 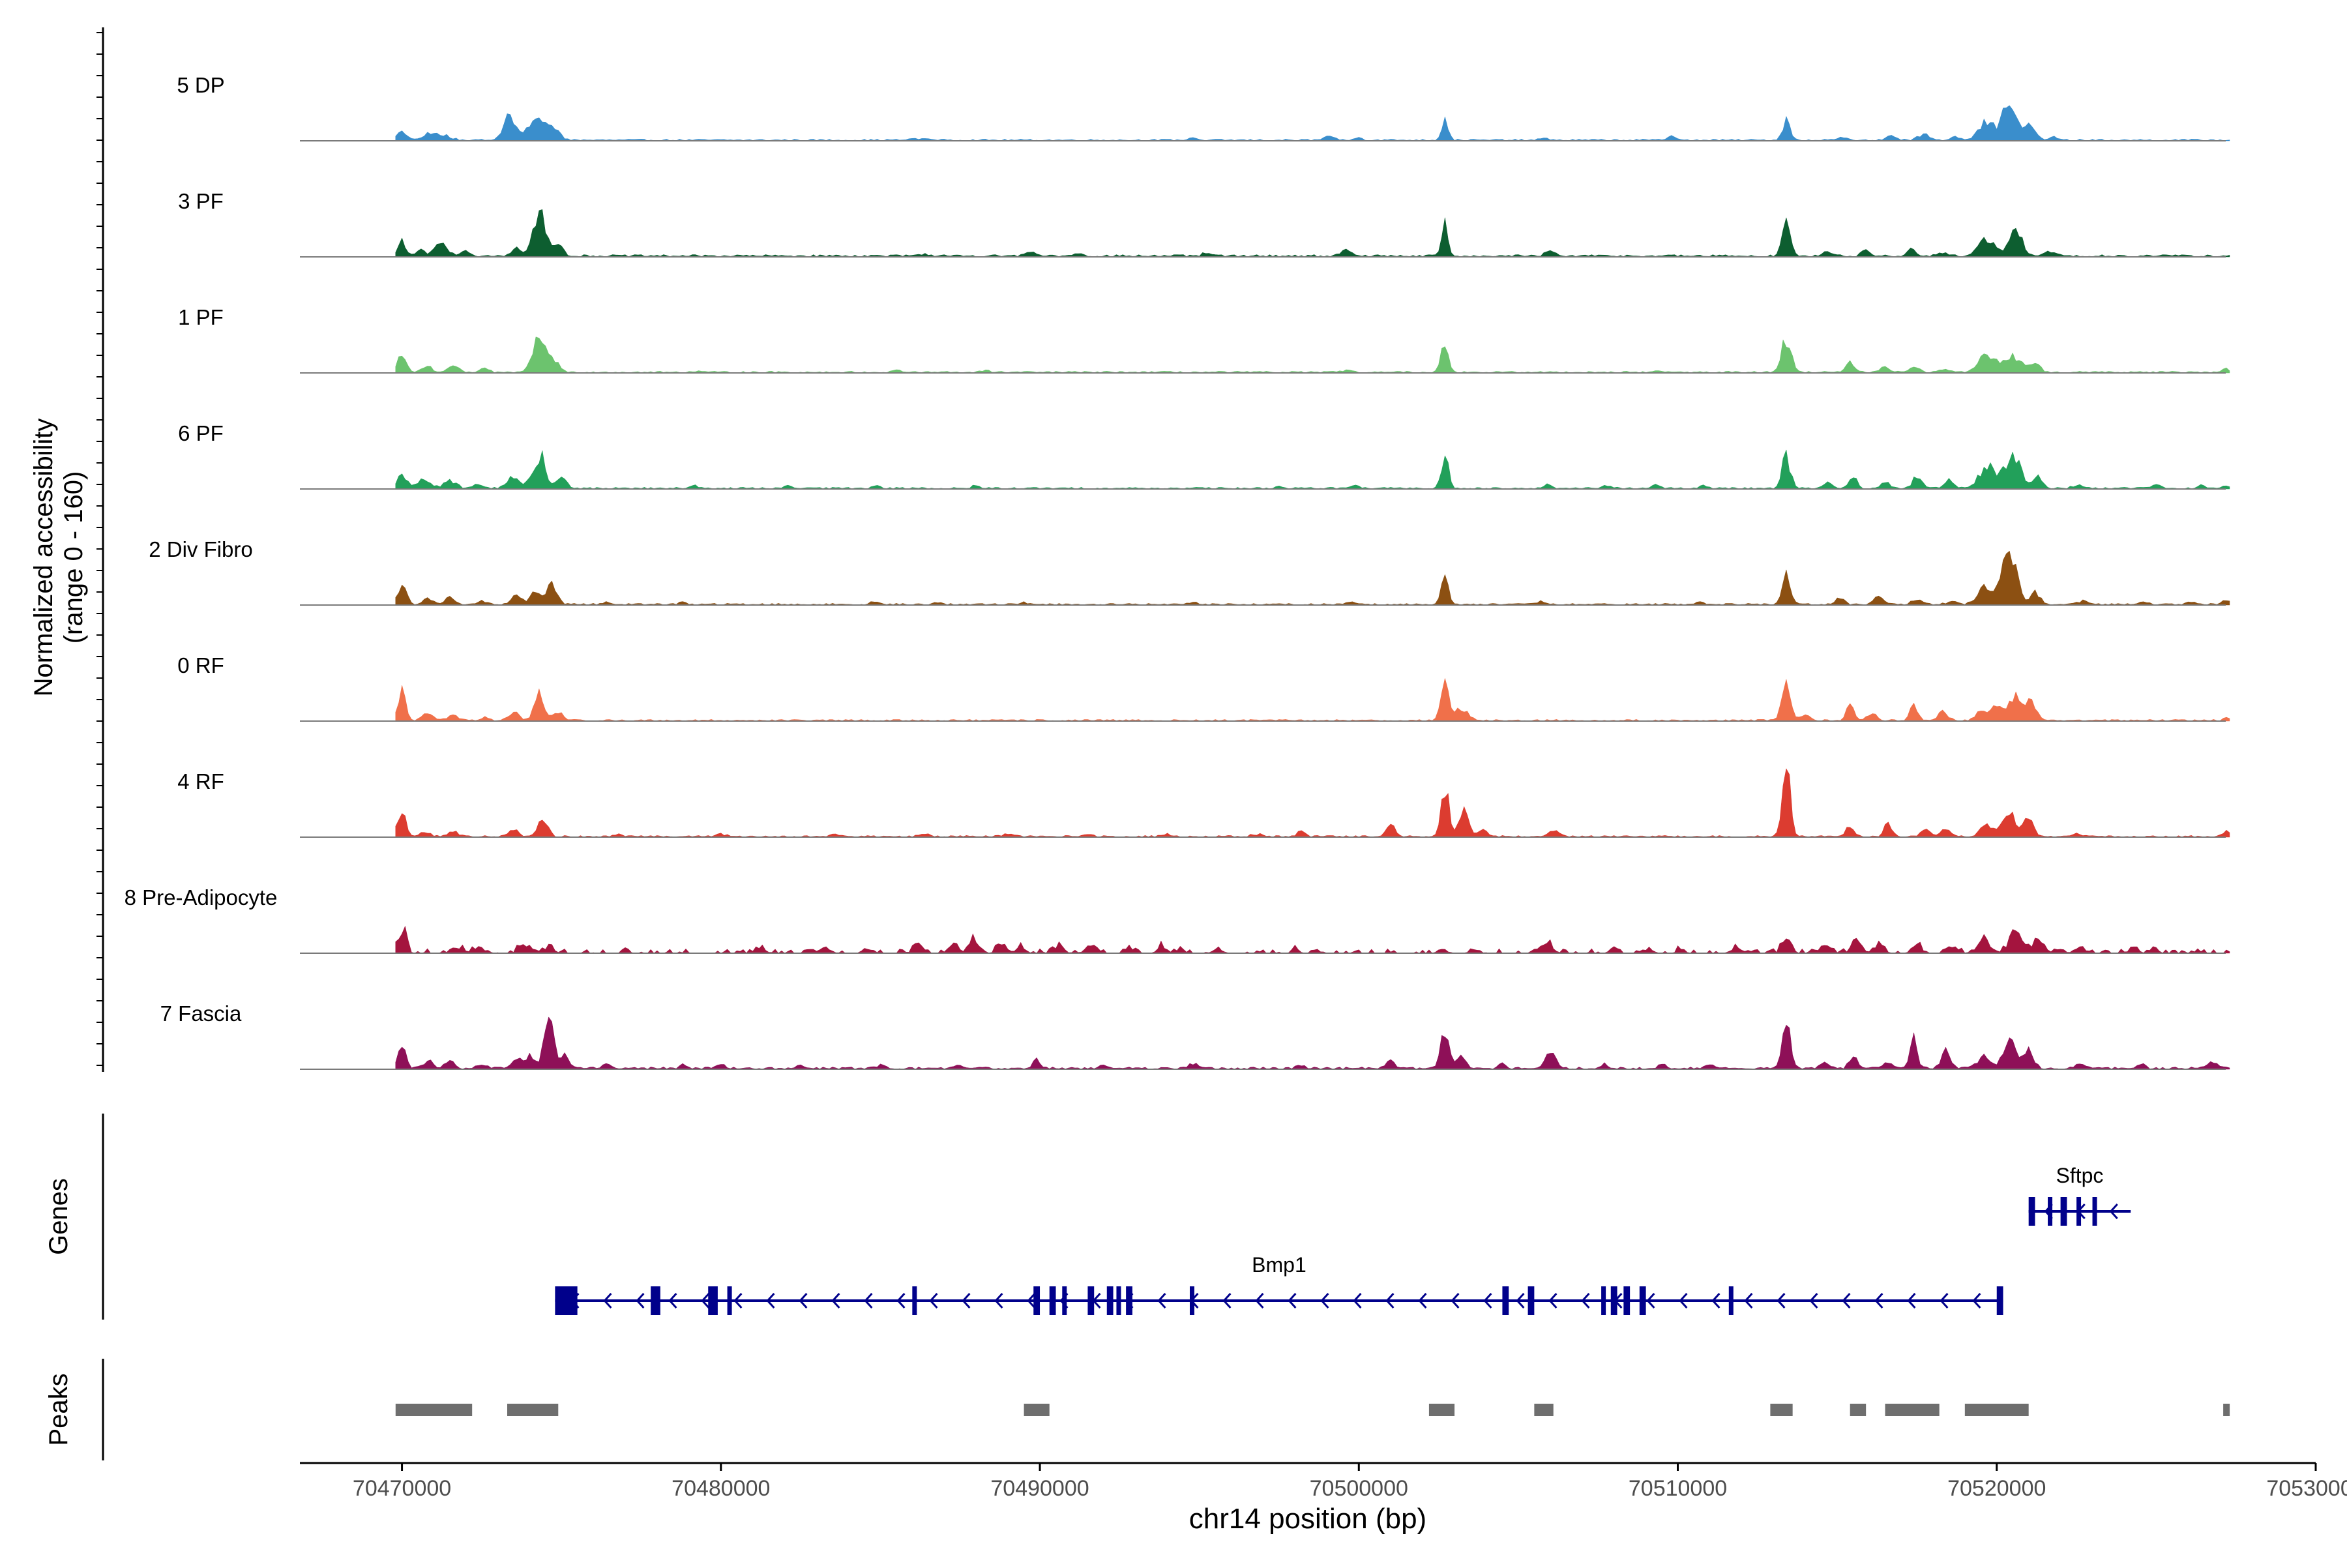 What do you see at coordinates (58, 1217) in the screenshot?
I see `genes-panel-label: Genes` at bounding box center [58, 1217].